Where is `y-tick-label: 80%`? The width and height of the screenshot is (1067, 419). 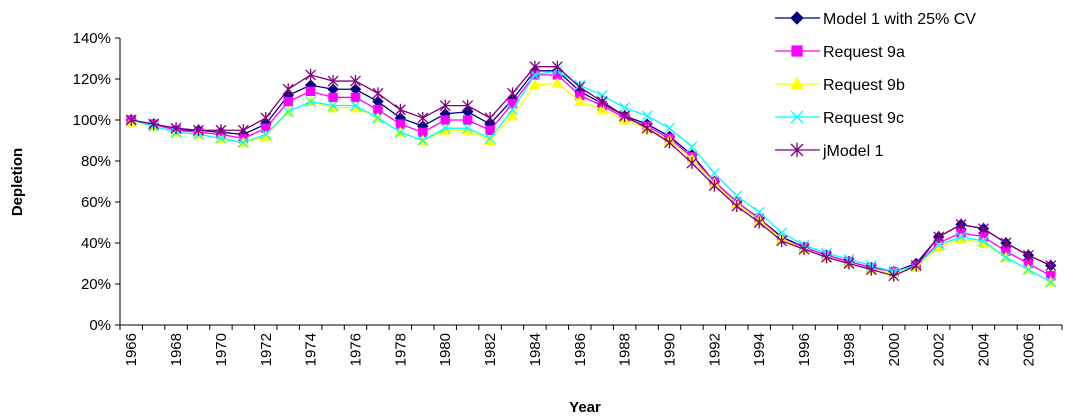
y-tick-label: 80% is located at coordinates (96, 161).